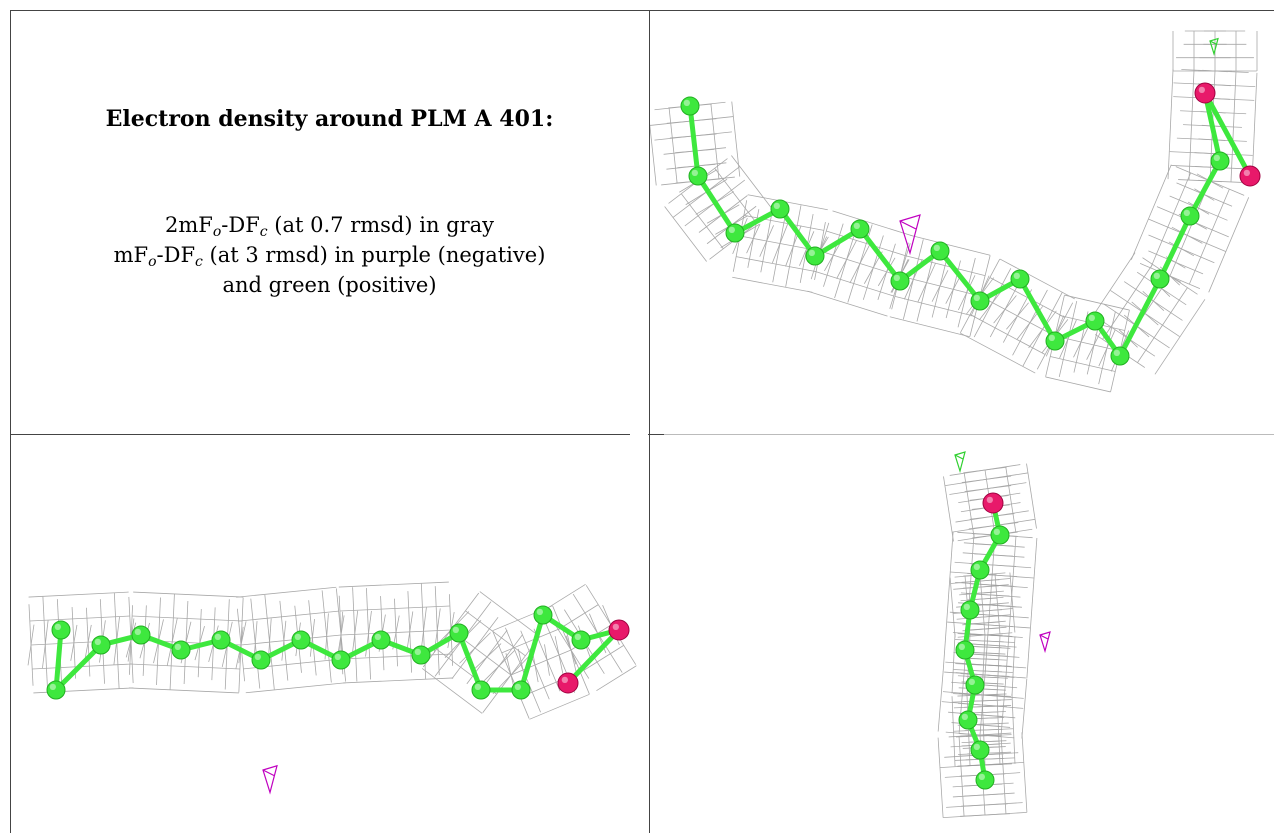 This screenshot has width=1276, height=833. What do you see at coordinates (320, 434) in the screenshot?
I see `horizontal-divider-left` at bounding box center [320, 434].